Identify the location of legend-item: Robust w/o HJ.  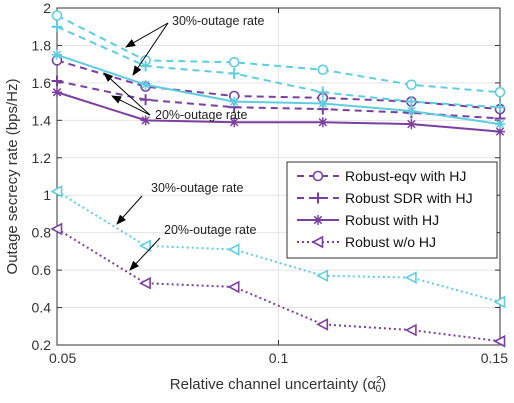
(366, 242).